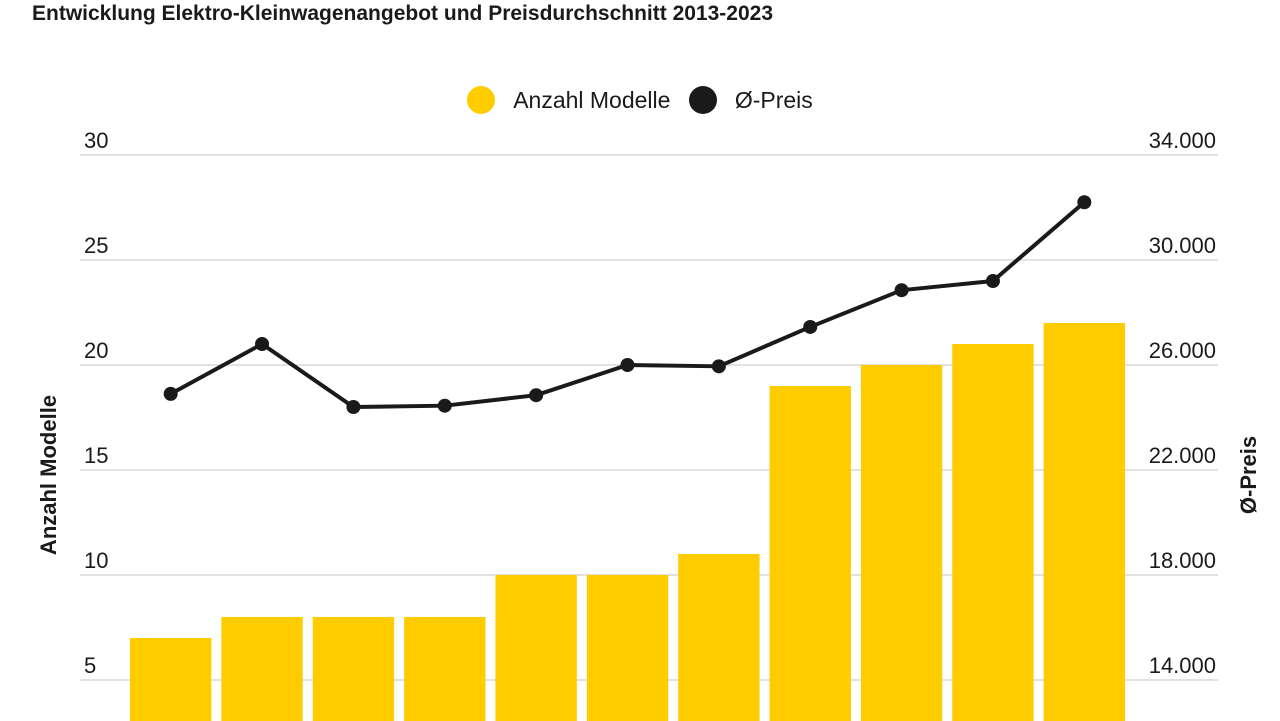  Describe the element at coordinates (592, 99) in the screenshot. I see `legend-label-anzahl-modelle: Anzahl Modelle` at that location.